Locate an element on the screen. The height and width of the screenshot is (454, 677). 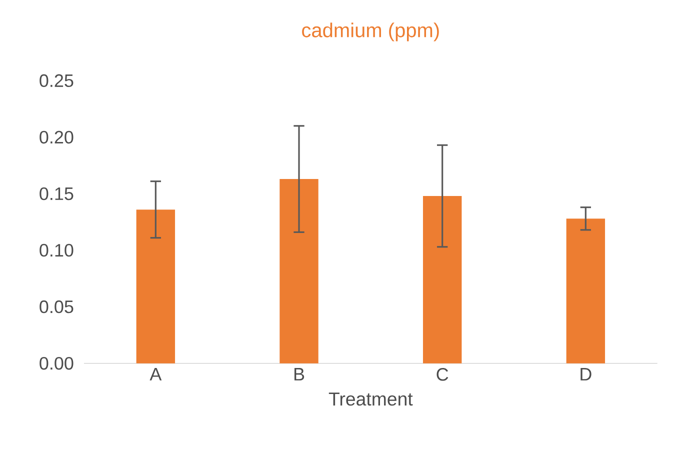
y-tick-label: 0.05 is located at coordinates (57, 307).